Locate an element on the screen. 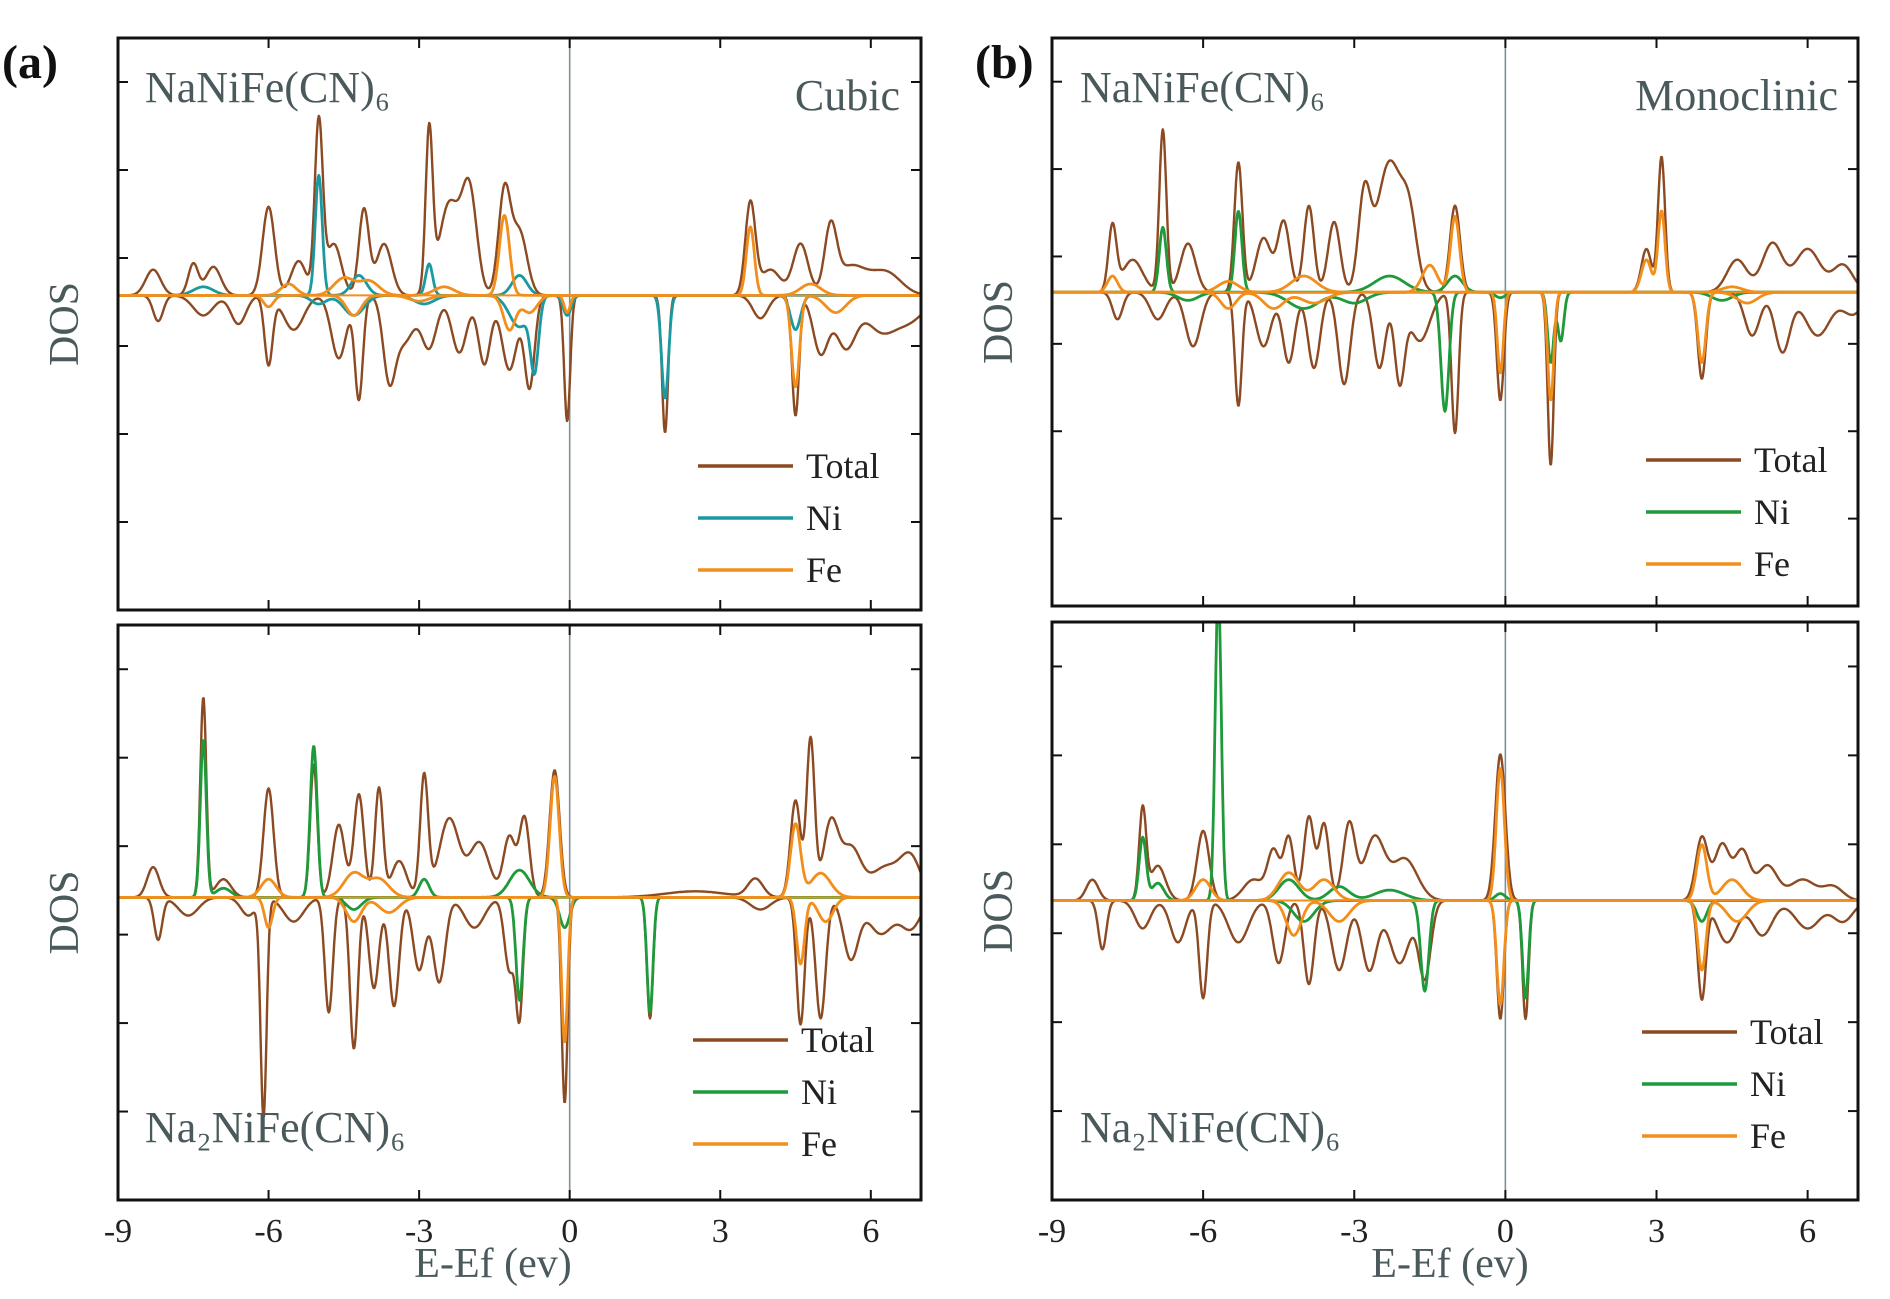 This screenshot has height=1299, width=1890. x-axis-label-b: E-Ef (ev) is located at coordinates (1449, 1264).